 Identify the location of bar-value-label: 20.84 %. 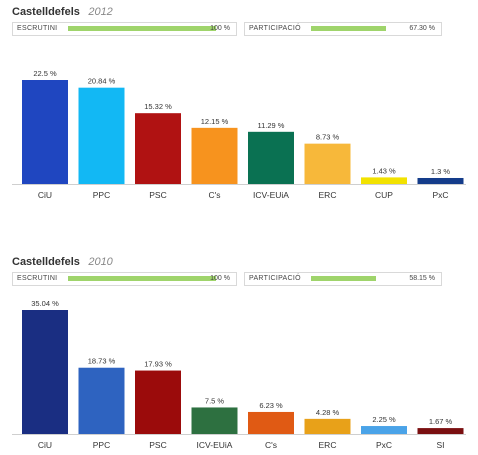
(102, 81).